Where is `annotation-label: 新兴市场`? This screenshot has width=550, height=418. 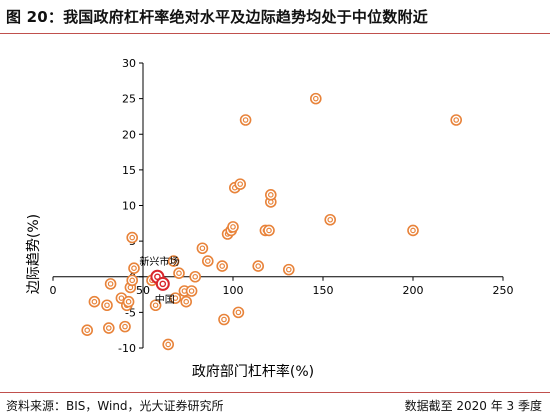
annotation-label: 新兴市场 is located at coordinates (159, 261).